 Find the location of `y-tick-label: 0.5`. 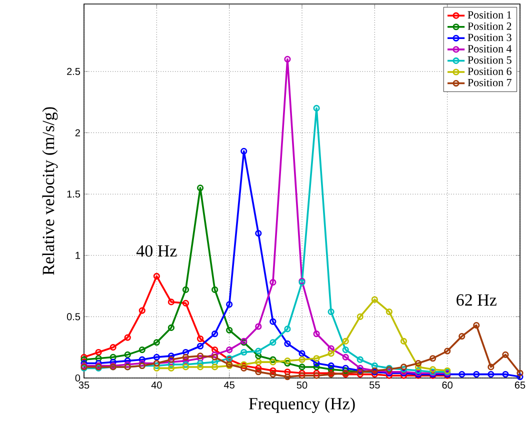

y-tick-label: 0.5 is located at coordinates (73, 316).